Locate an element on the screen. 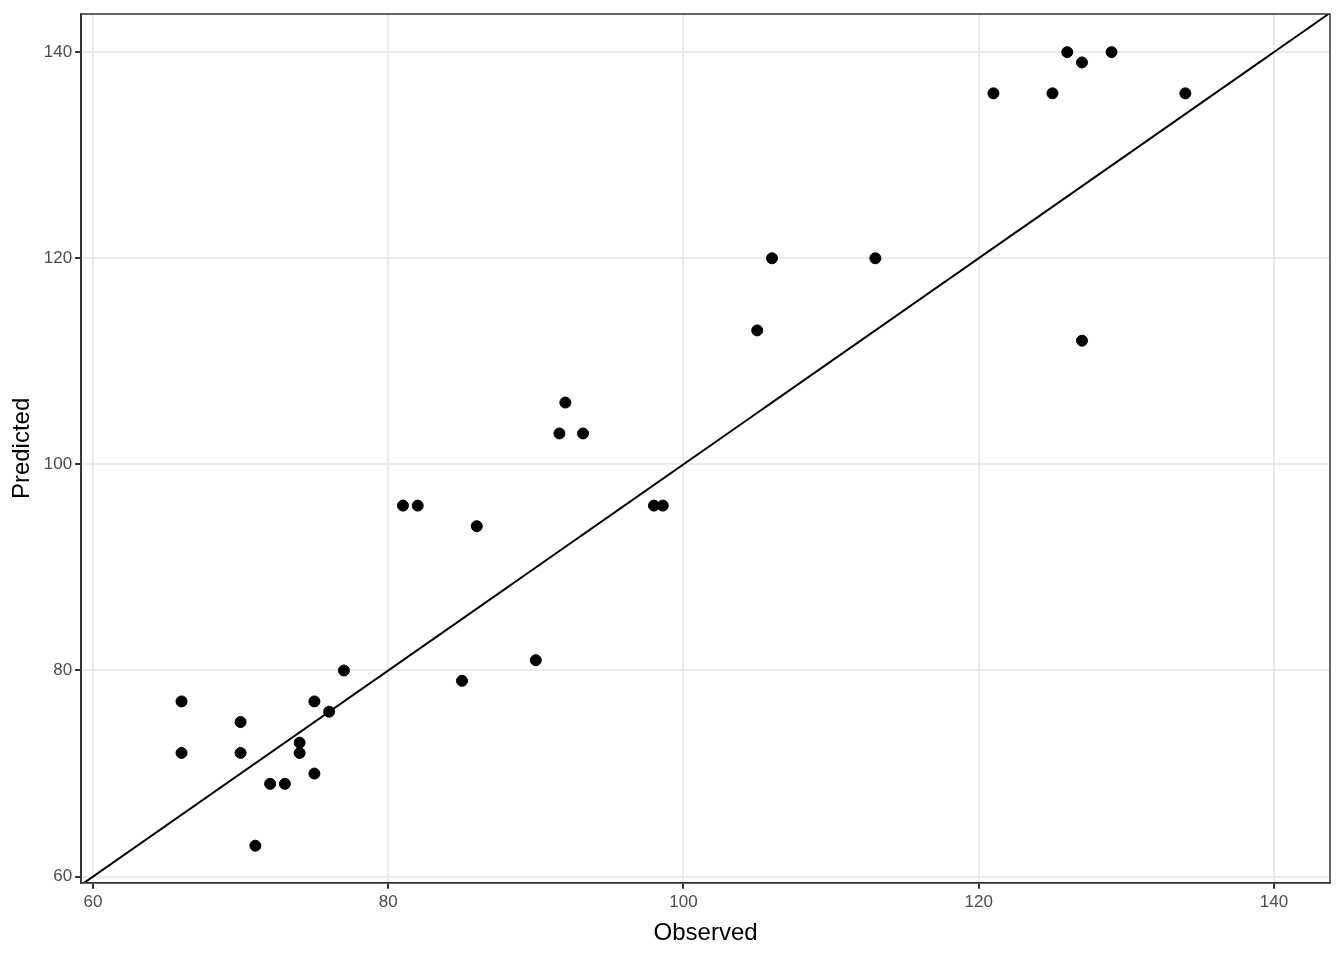 This screenshot has width=1344, height=960. y-tick-label: 100 is located at coordinates (58, 464).